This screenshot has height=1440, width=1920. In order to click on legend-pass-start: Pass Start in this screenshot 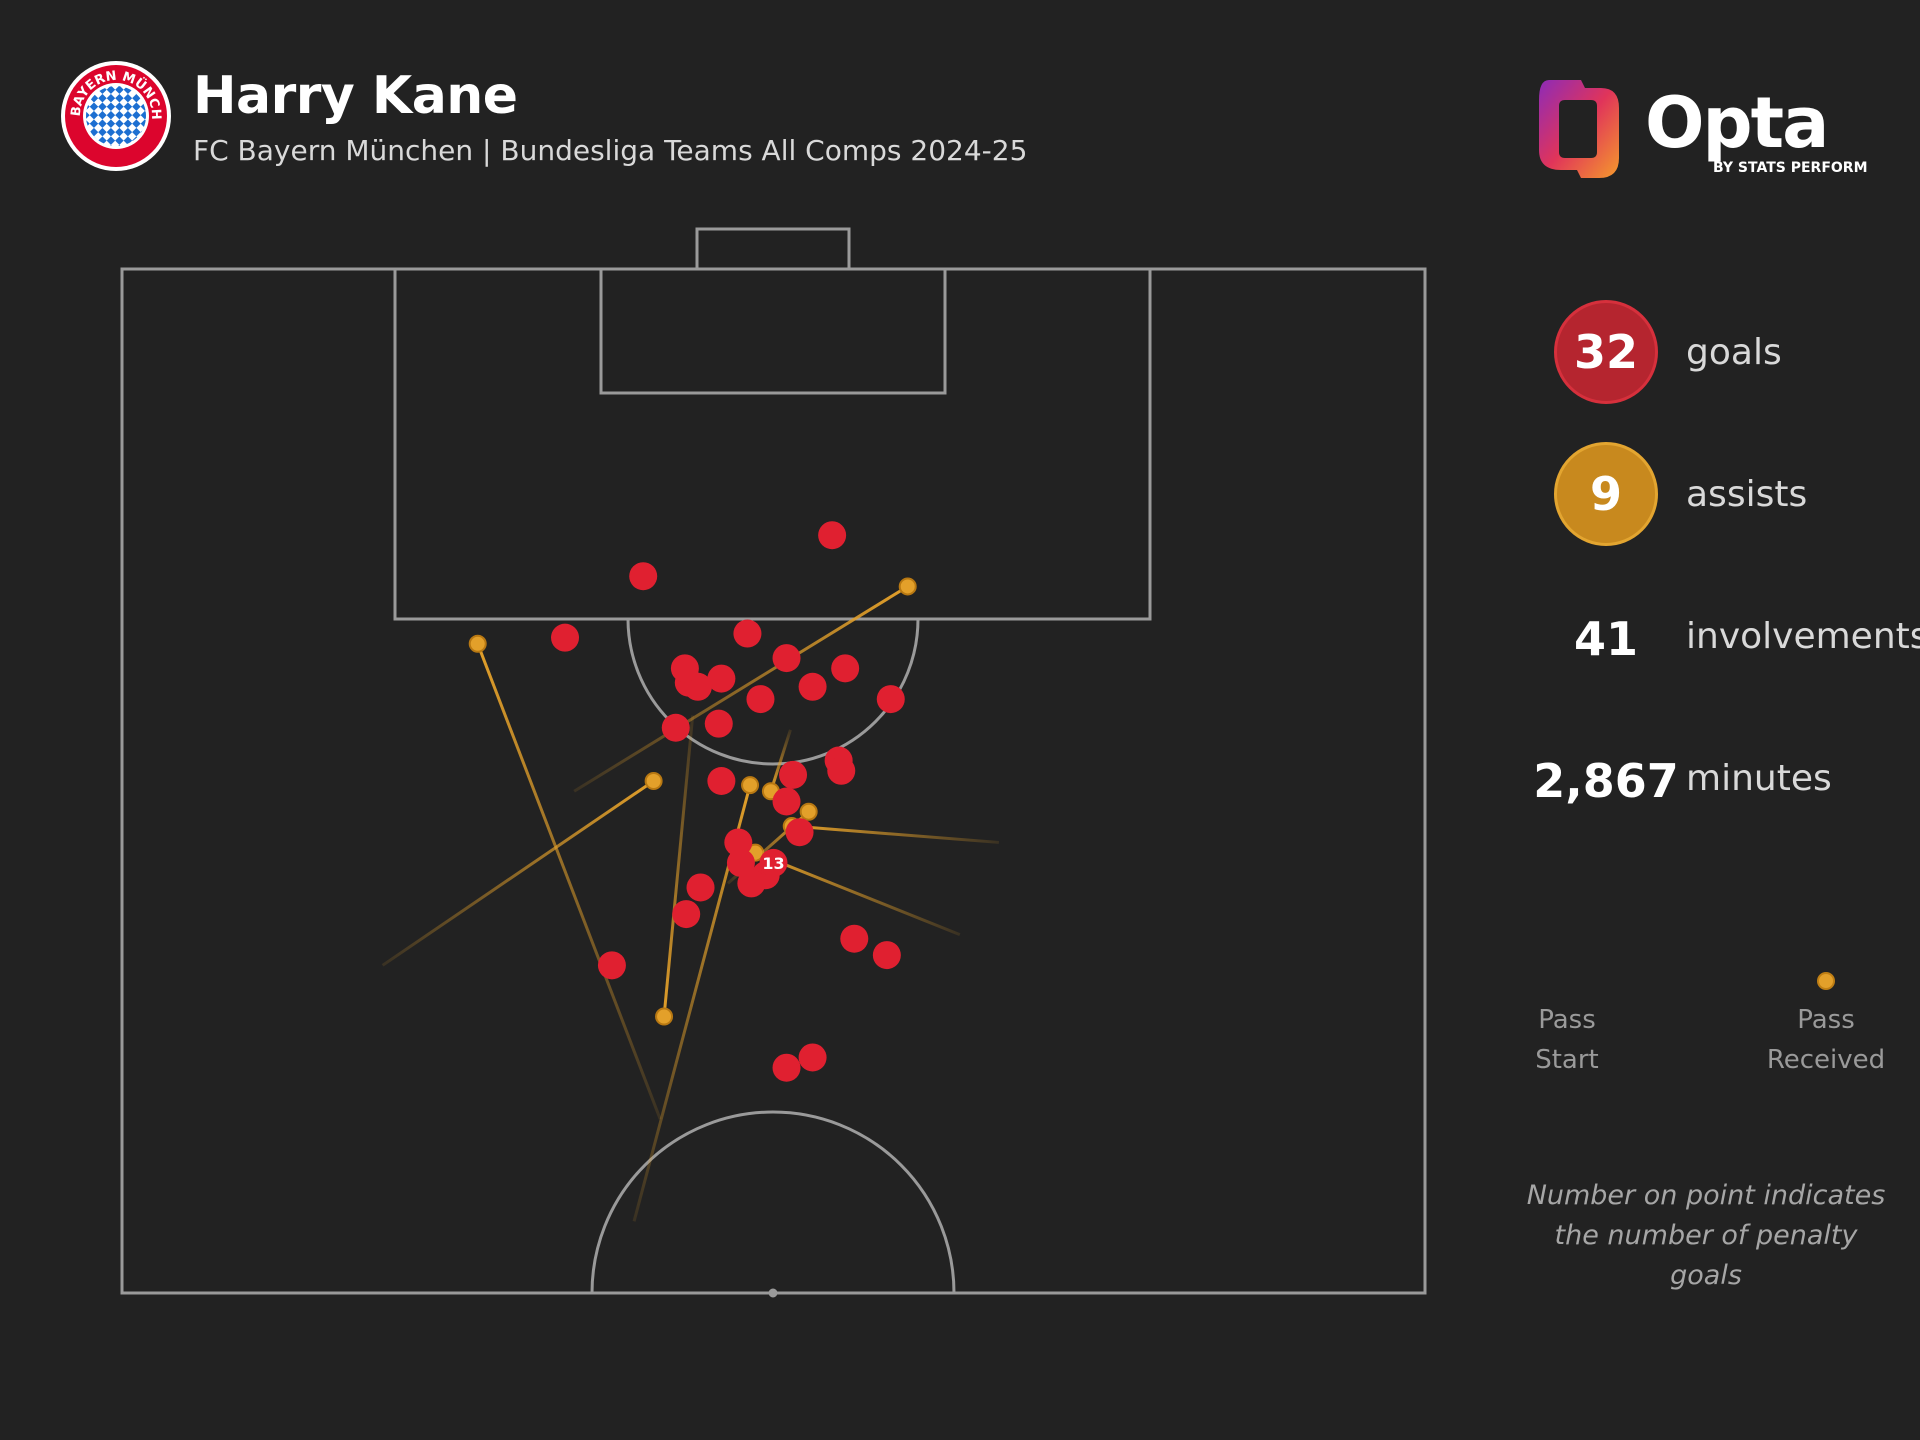, I will do `click(1567, 1040)`.